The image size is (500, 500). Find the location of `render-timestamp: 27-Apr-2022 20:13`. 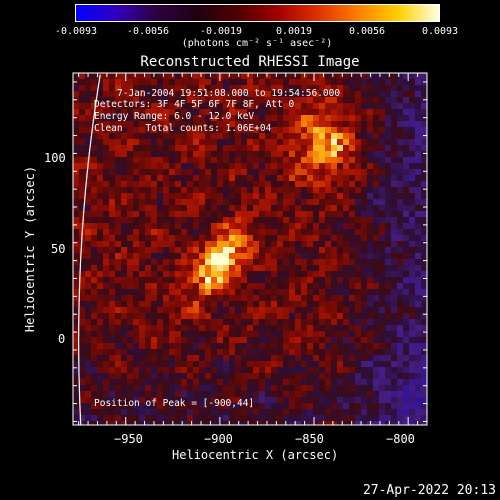

render-timestamp: 27-Apr-2022 20:13 is located at coordinates (429, 490).